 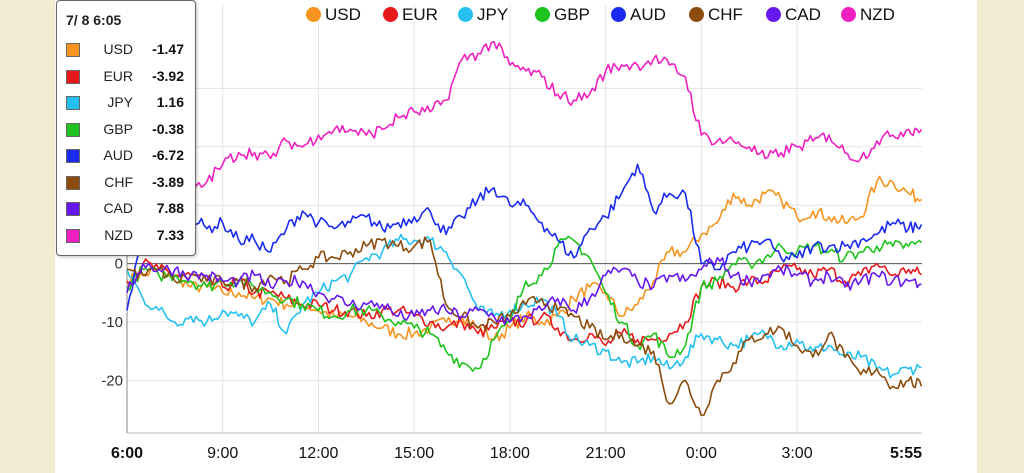 I want to click on tooltip-currency: GBP, so click(x=118, y=128).